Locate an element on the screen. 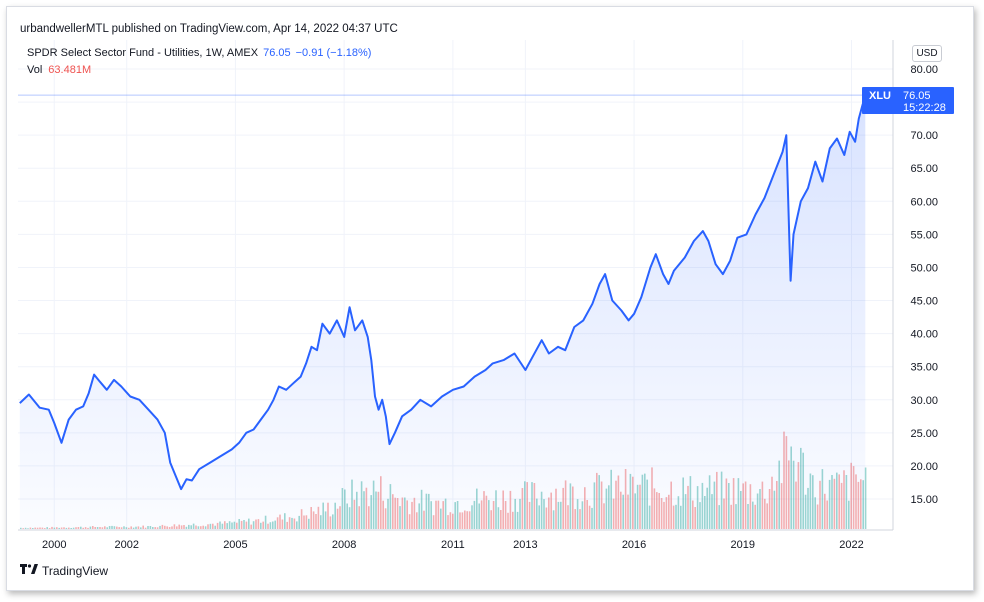 The image size is (984, 602). brand-name: TradingView is located at coordinates (75, 571).